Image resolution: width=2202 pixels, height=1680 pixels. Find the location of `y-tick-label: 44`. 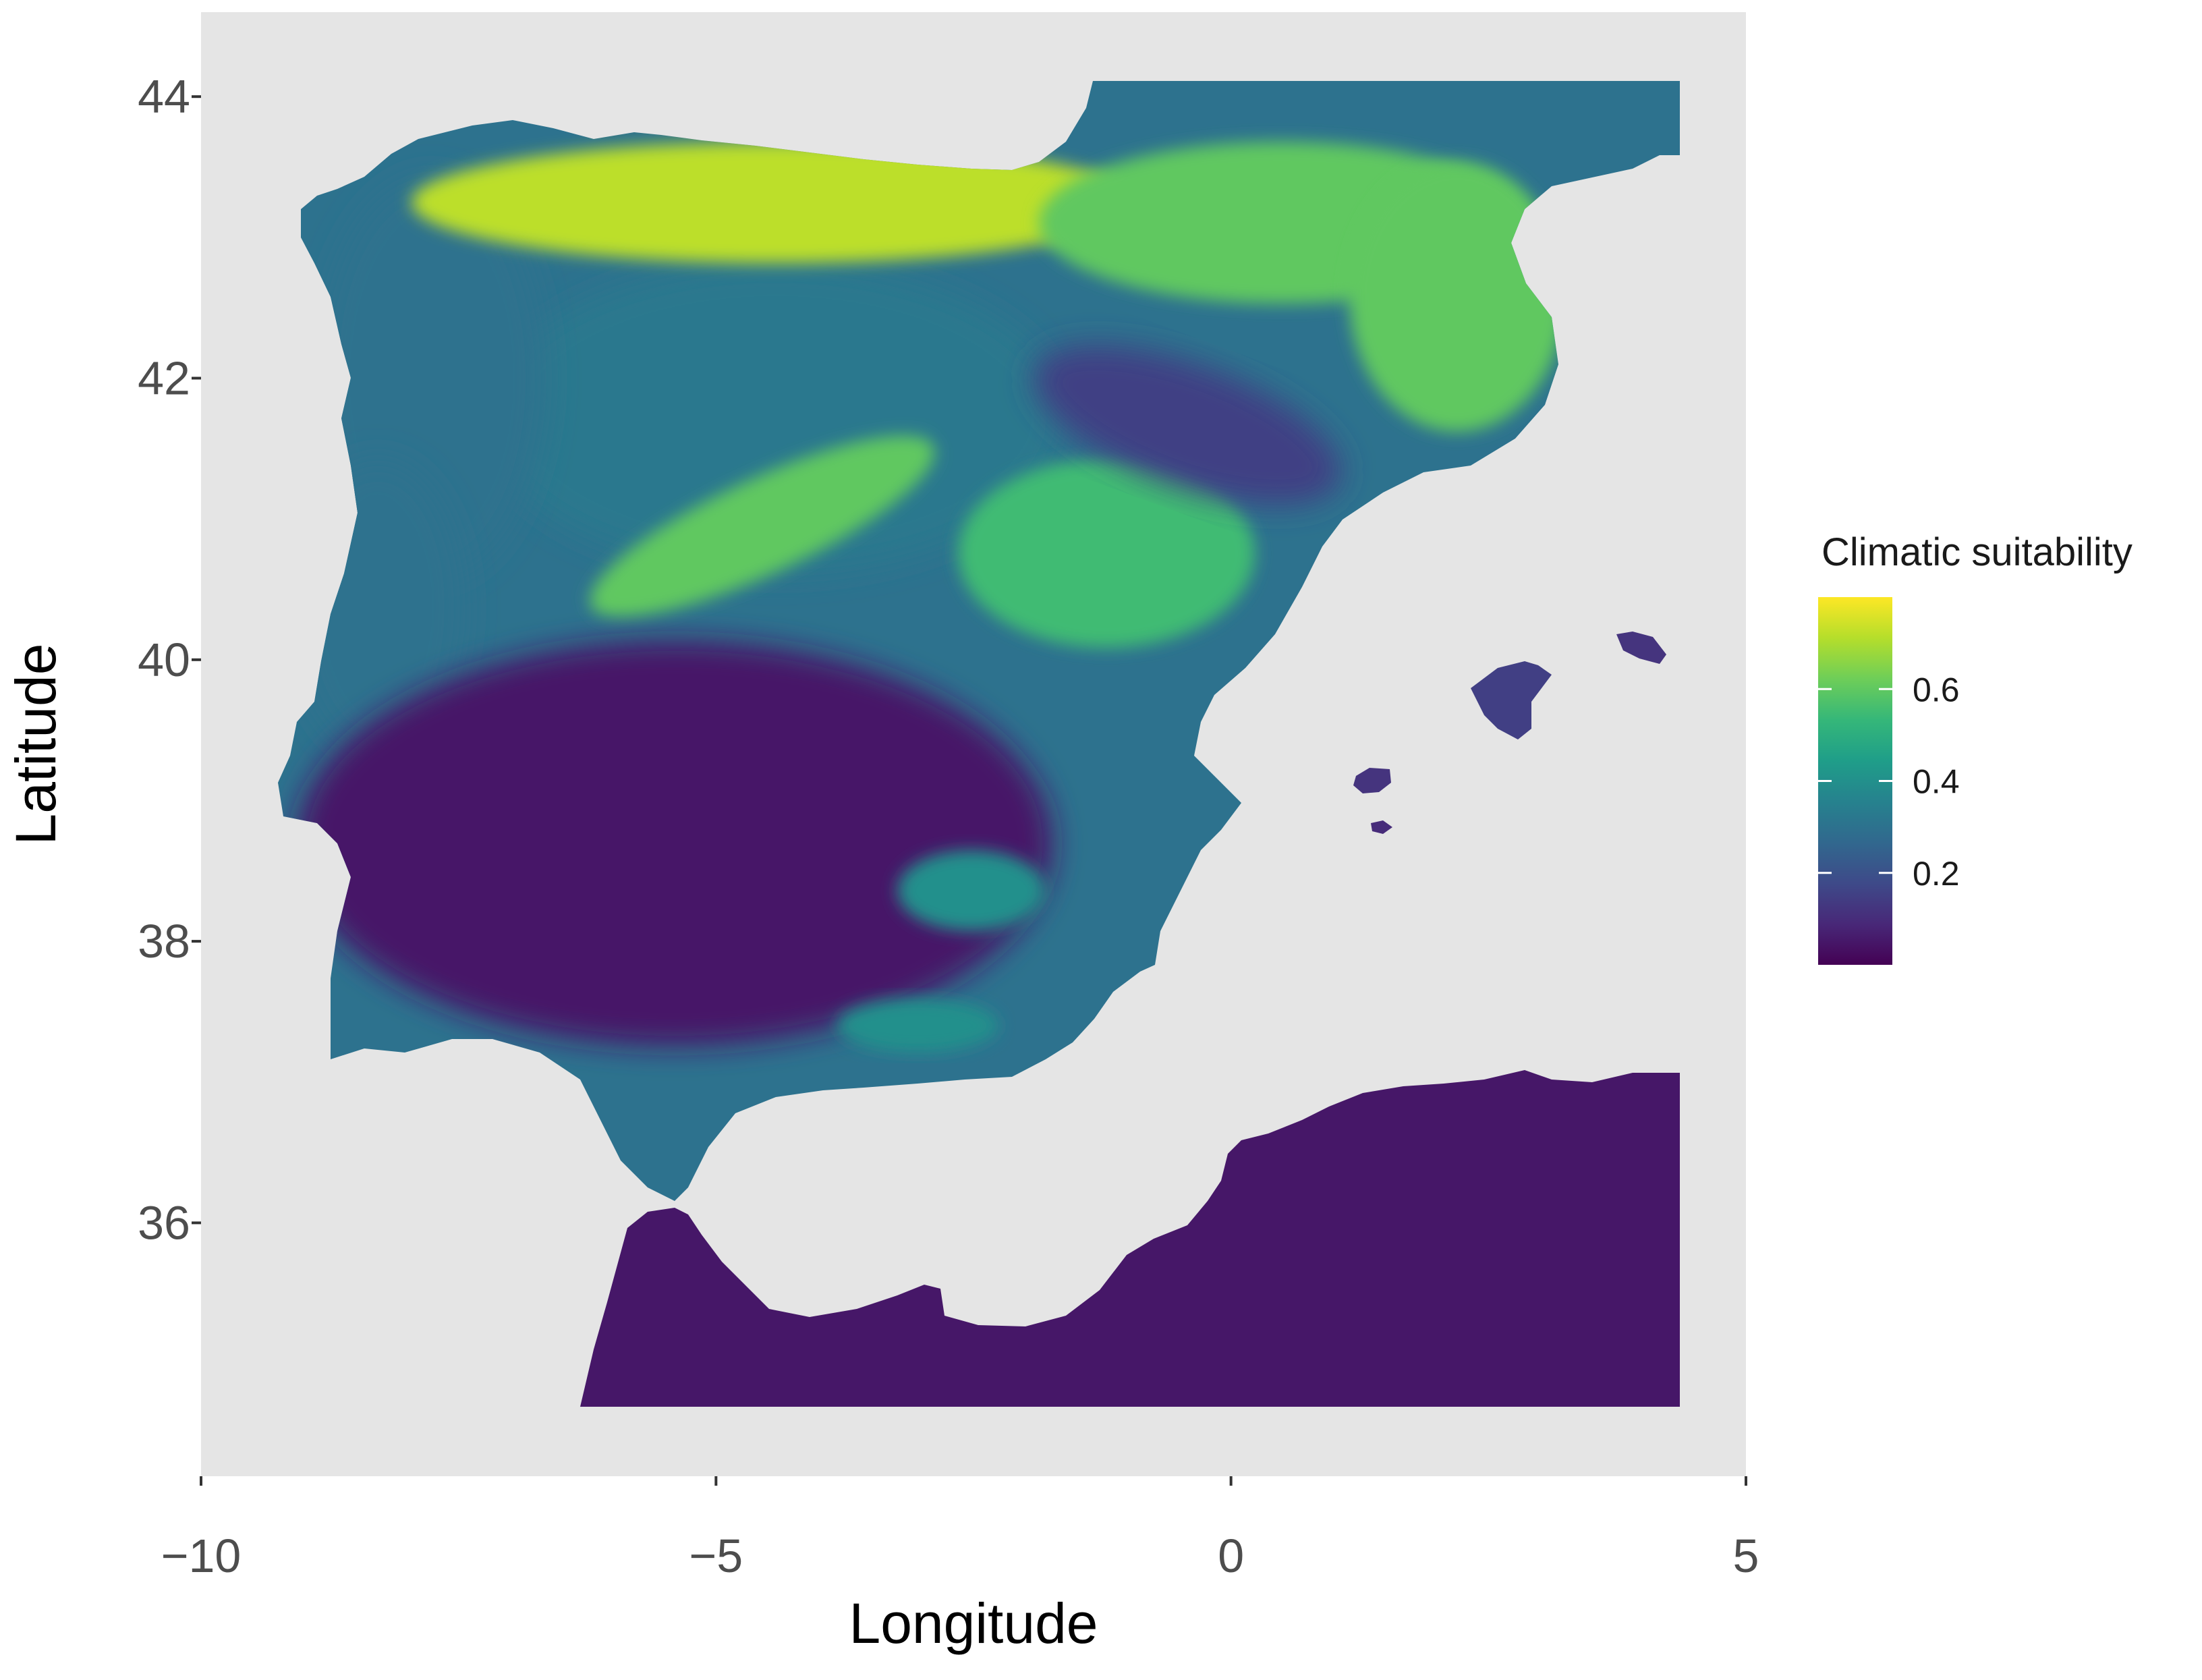

y-tick-label: 44 is located at coordinates (164, 96).